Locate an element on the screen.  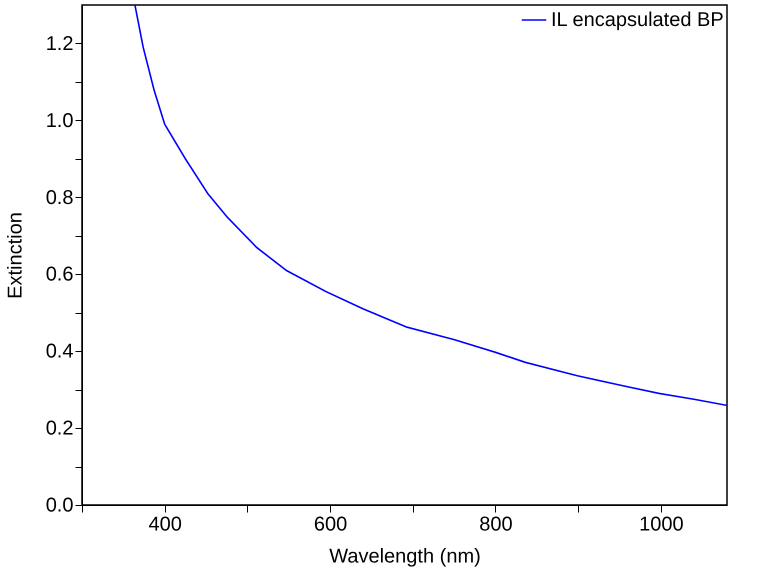
y-tick-label: 0.2 is located at coordinates (60, 429).